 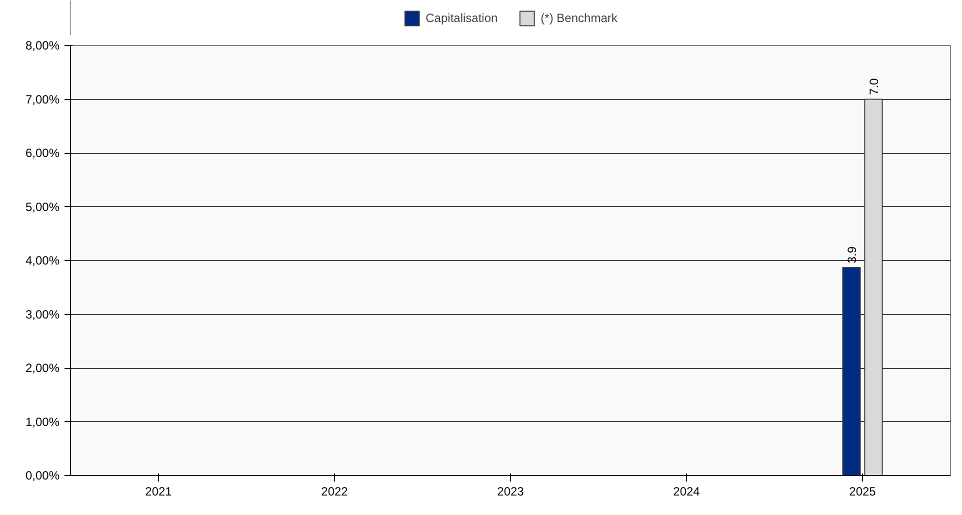 What do you see at coordinates (42, 207) in the screenshot?
I see `y-tick-label: 5,00%` at bounding box center [42, 207].